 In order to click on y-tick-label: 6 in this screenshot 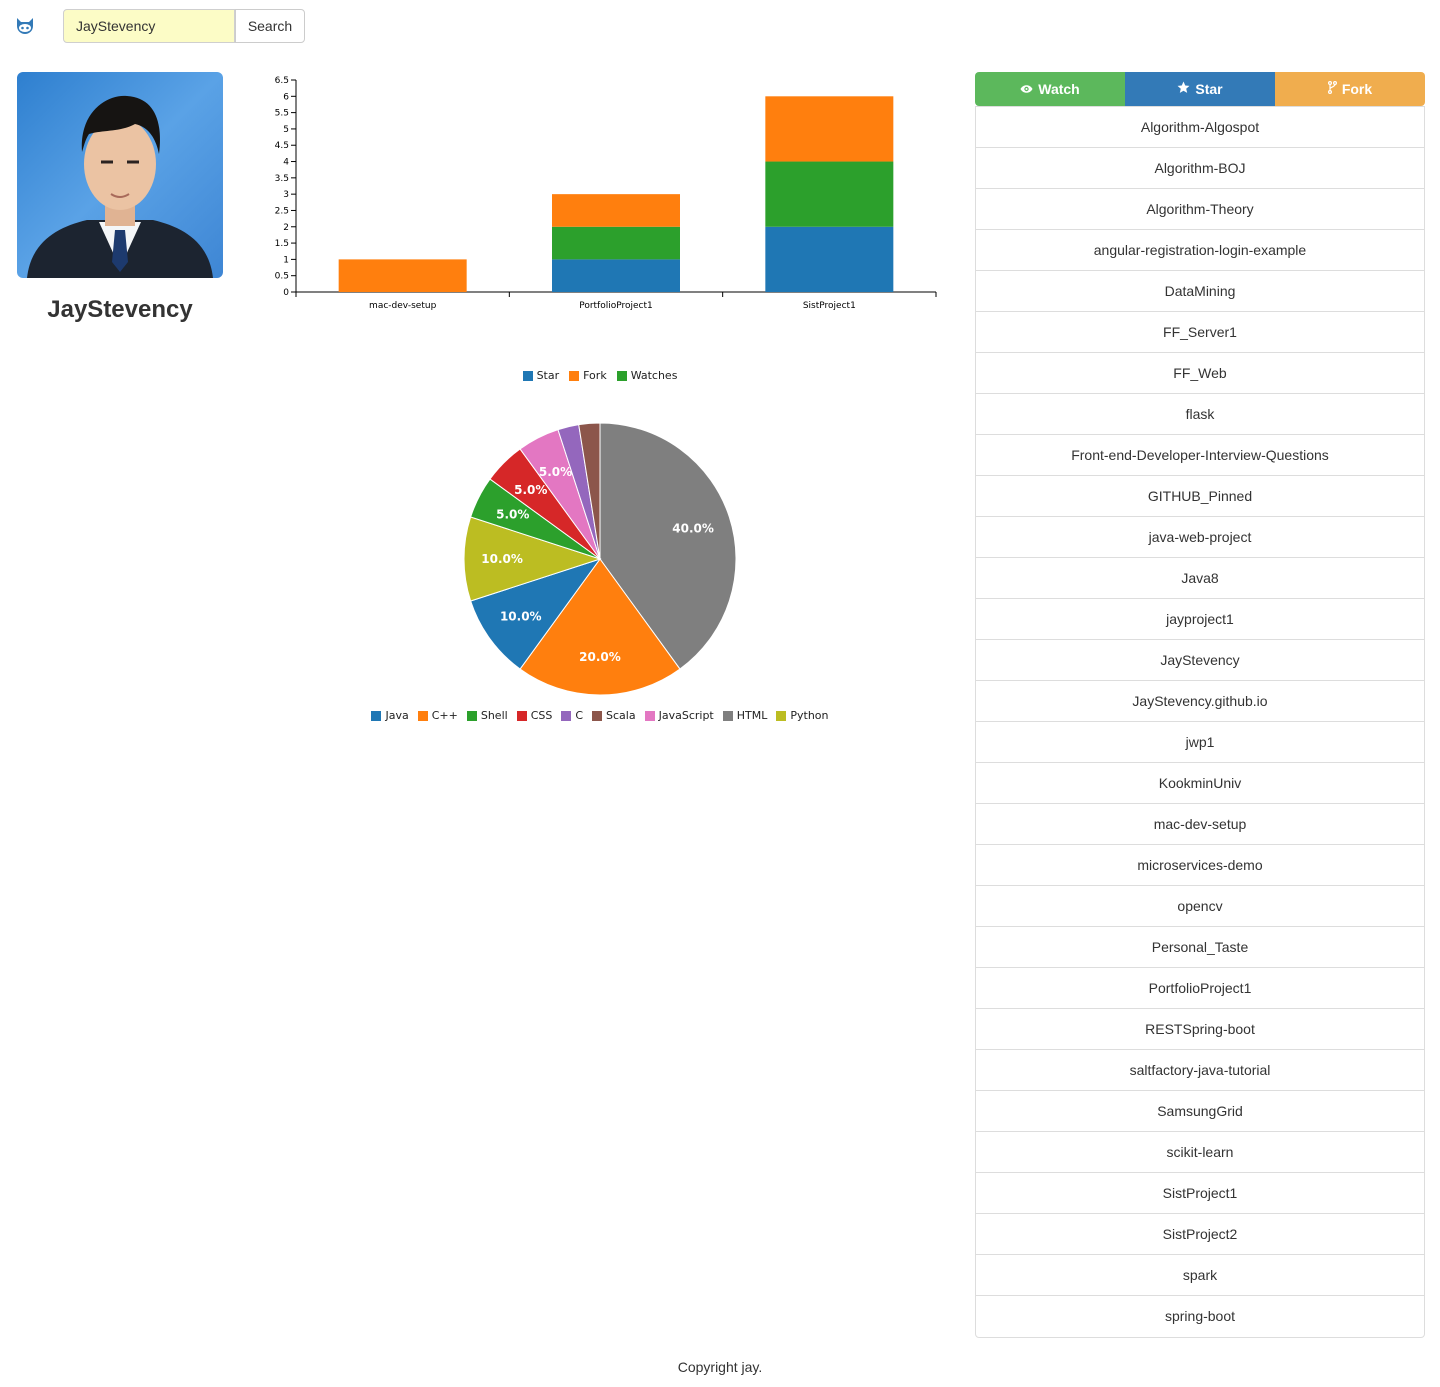, I will do `click(286, 97)`.